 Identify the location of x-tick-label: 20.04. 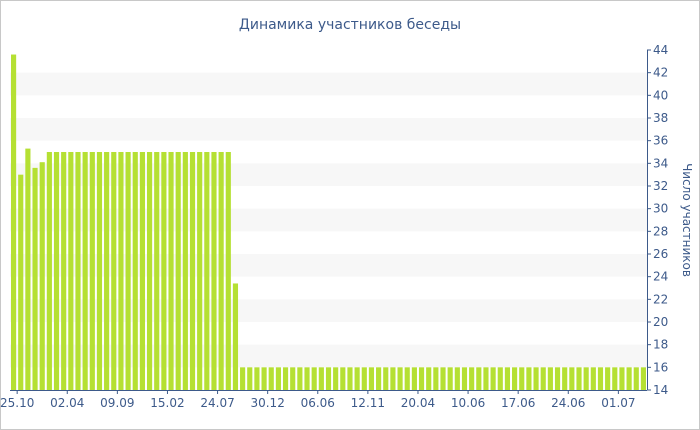
(418, 403).